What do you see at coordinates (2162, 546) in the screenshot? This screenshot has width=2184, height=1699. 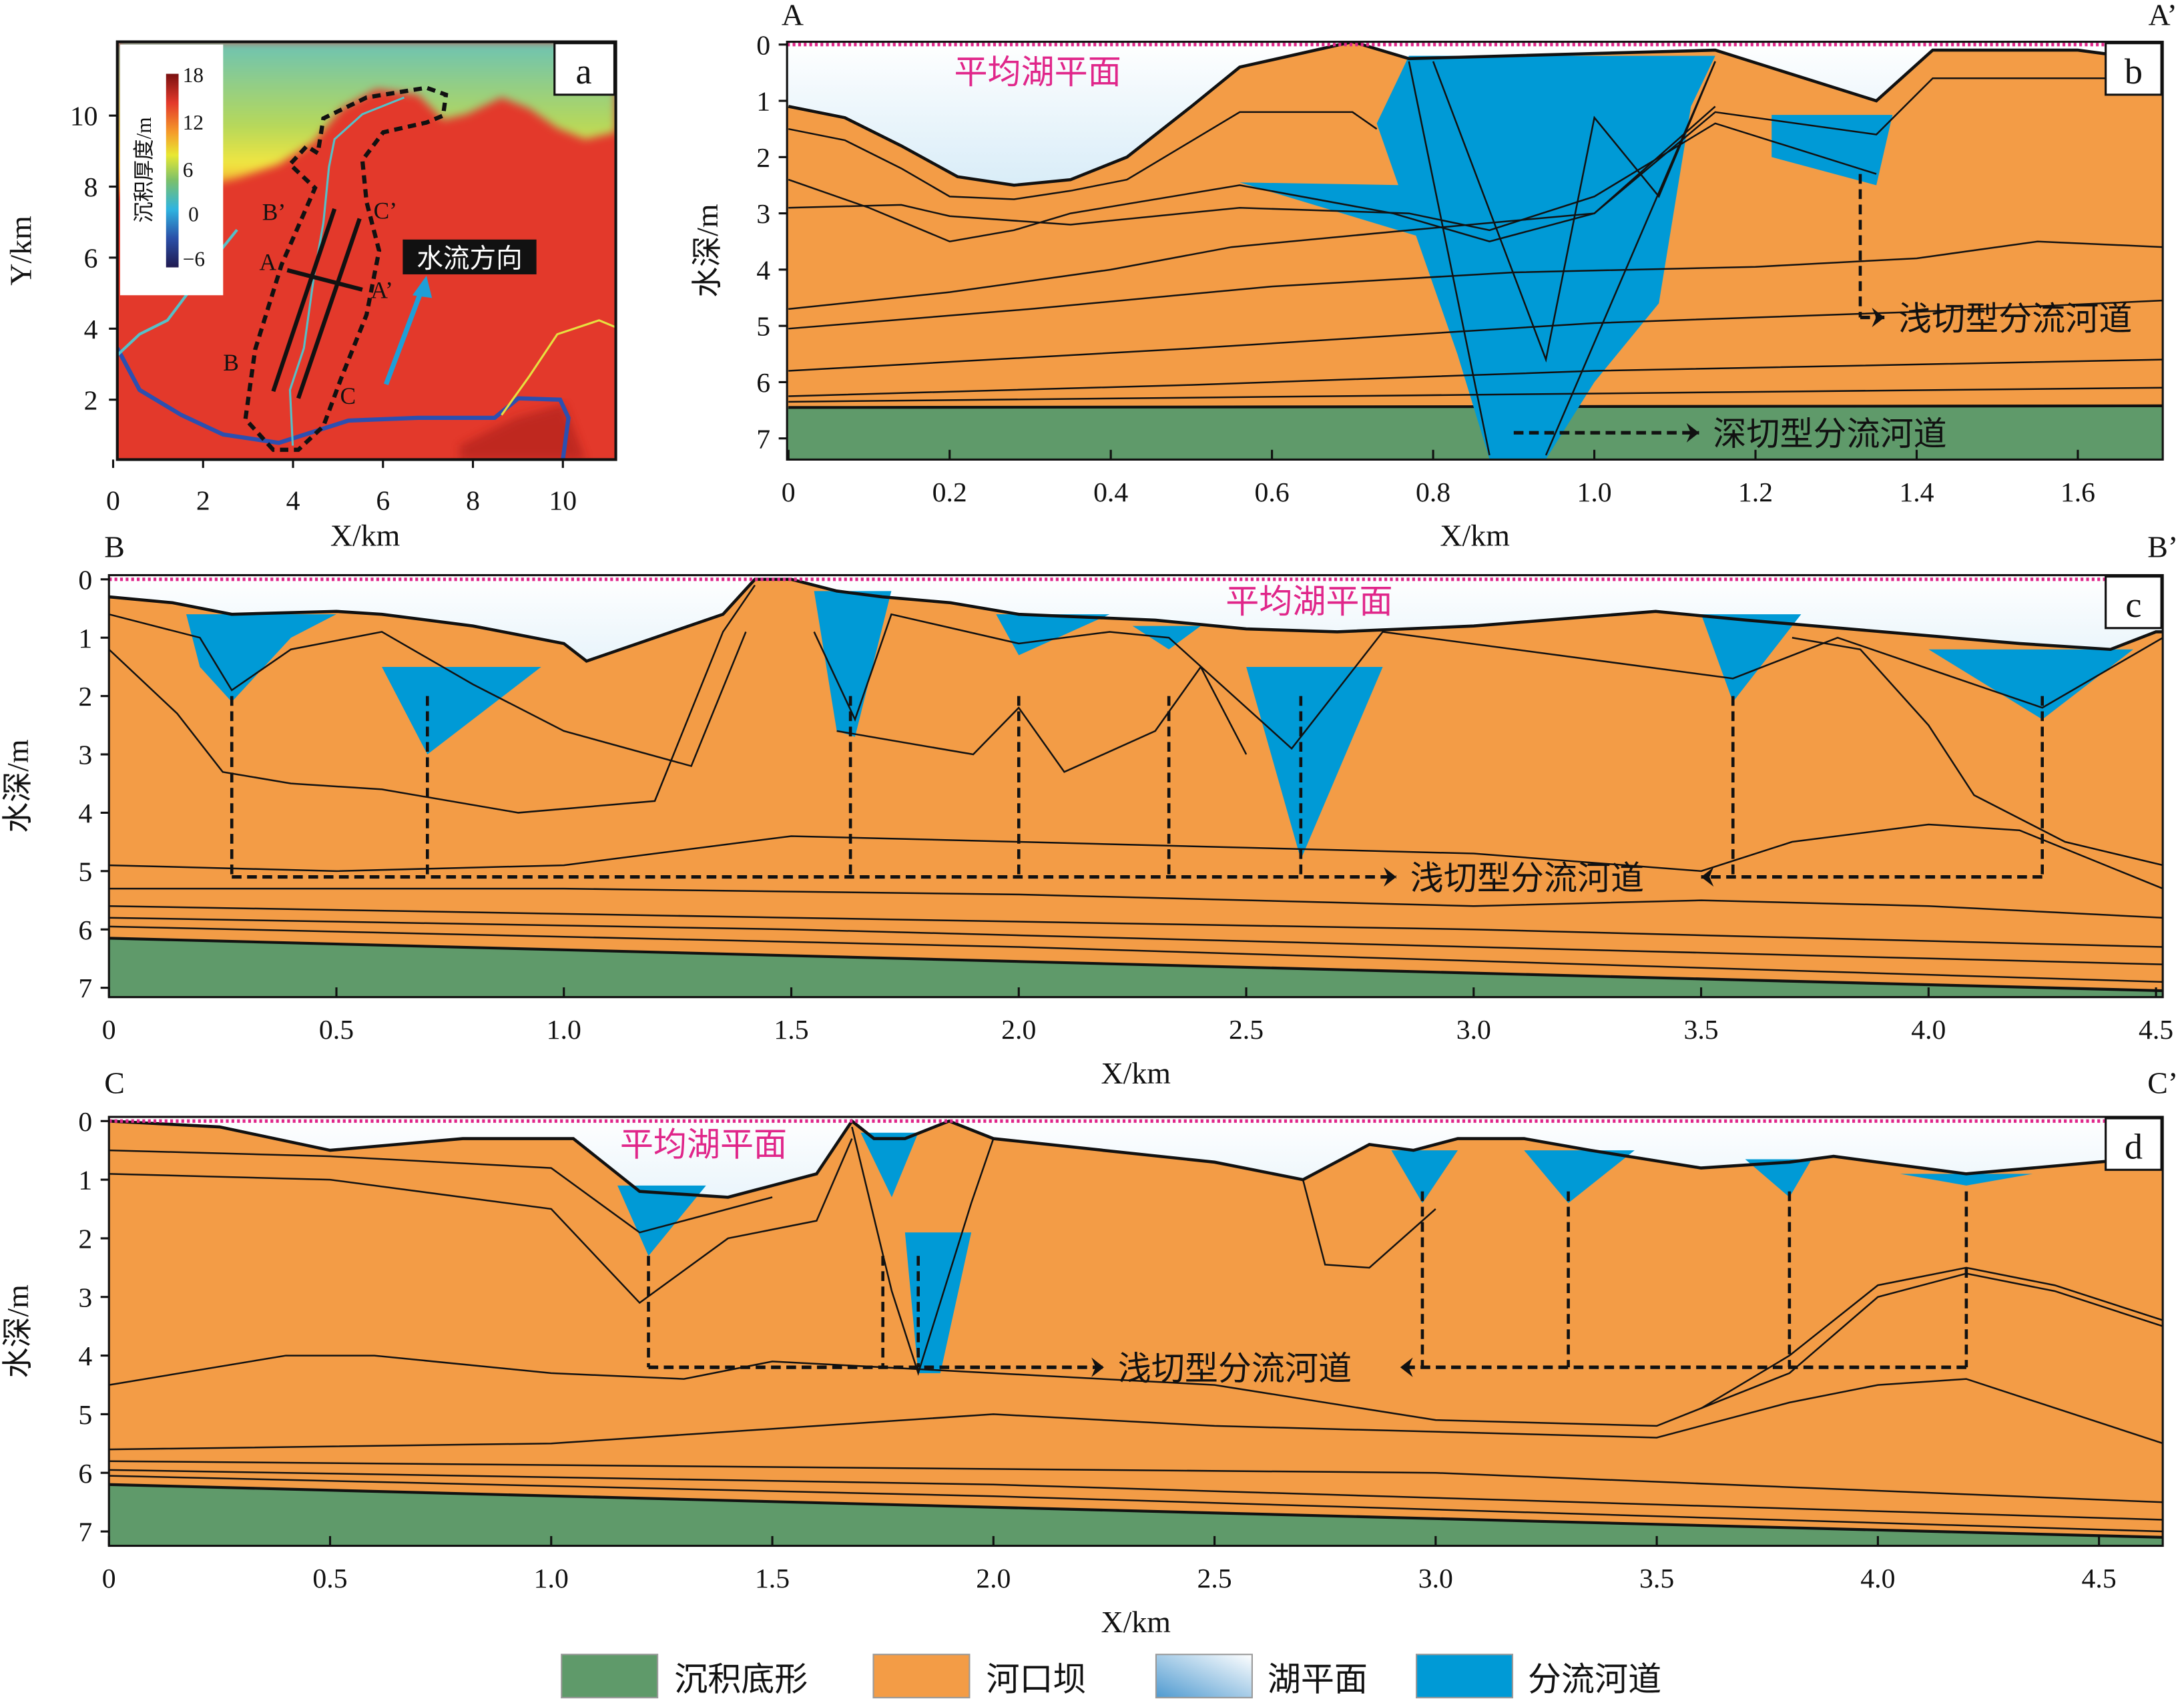 I see `section-end-label: B’` at bounding box center [2162, 546].